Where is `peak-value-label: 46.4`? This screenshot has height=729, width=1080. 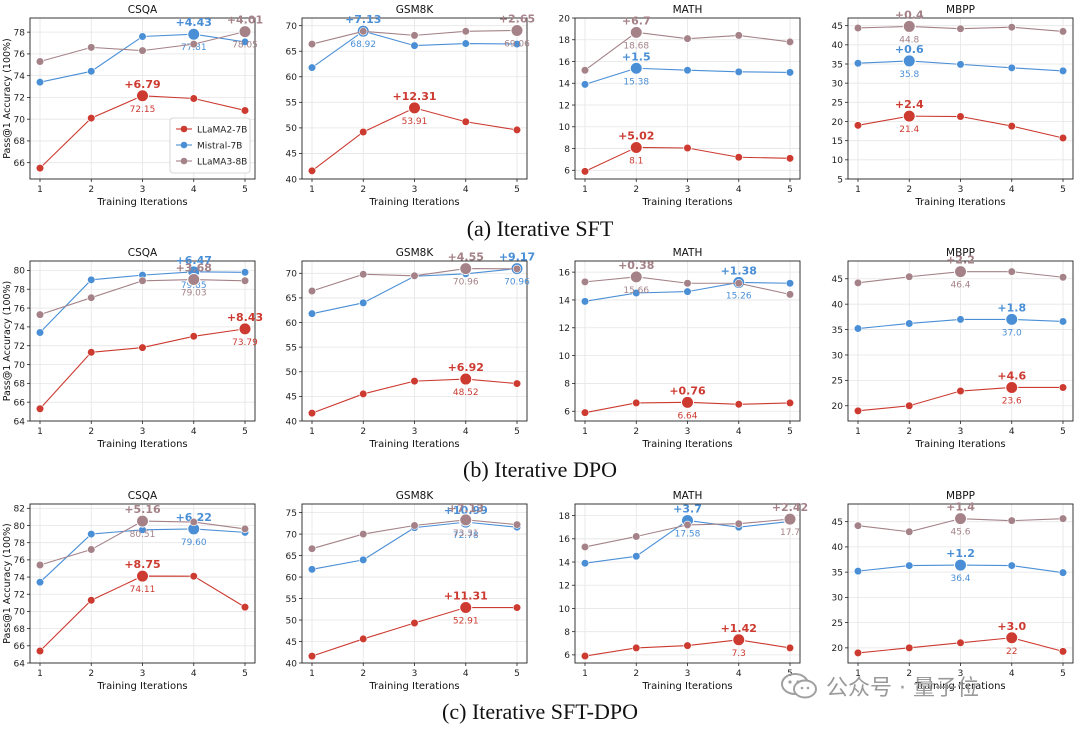 peak-value-label: 46.4 is located at coordinates (960, 286).